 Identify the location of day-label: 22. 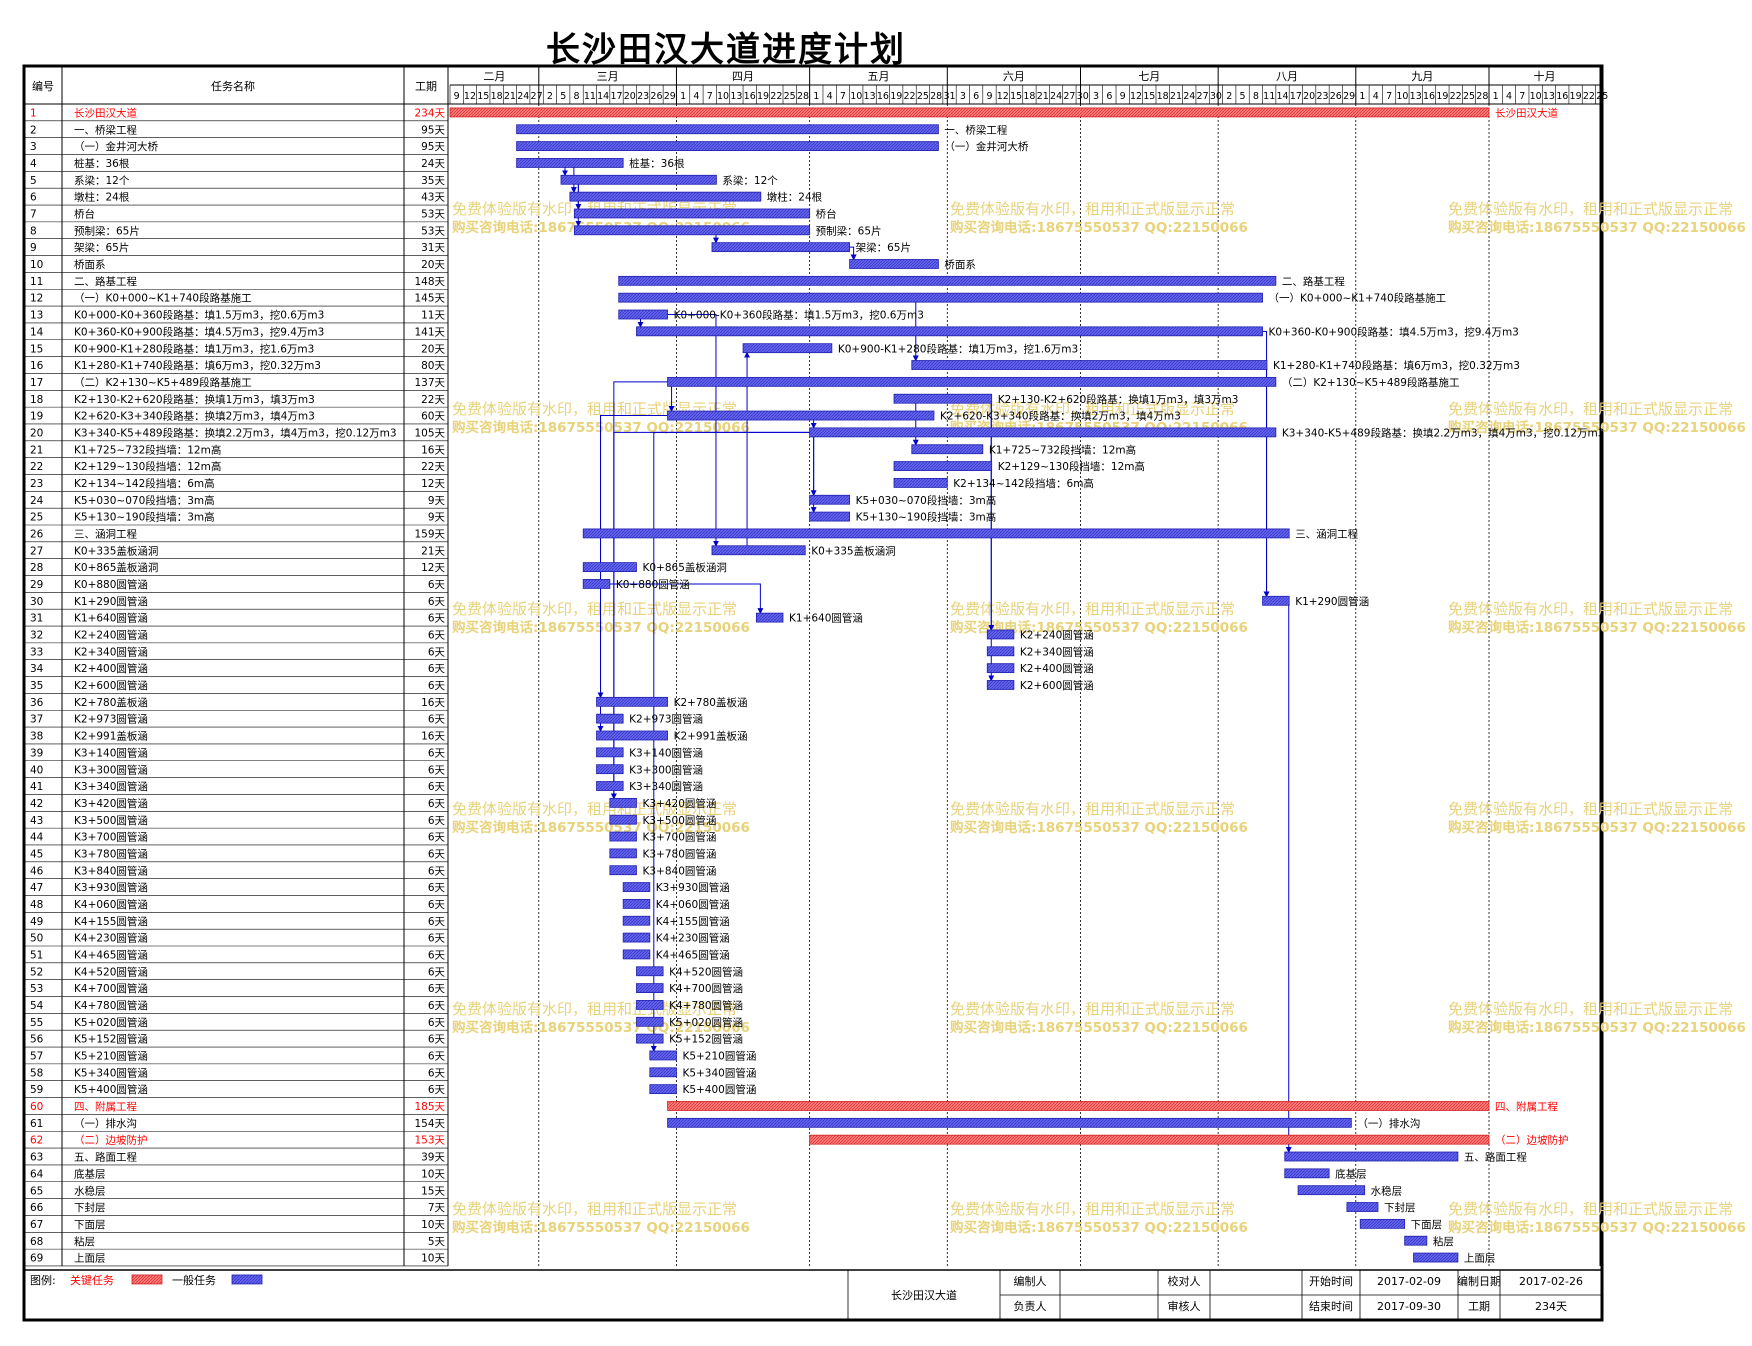
(1456, 96).